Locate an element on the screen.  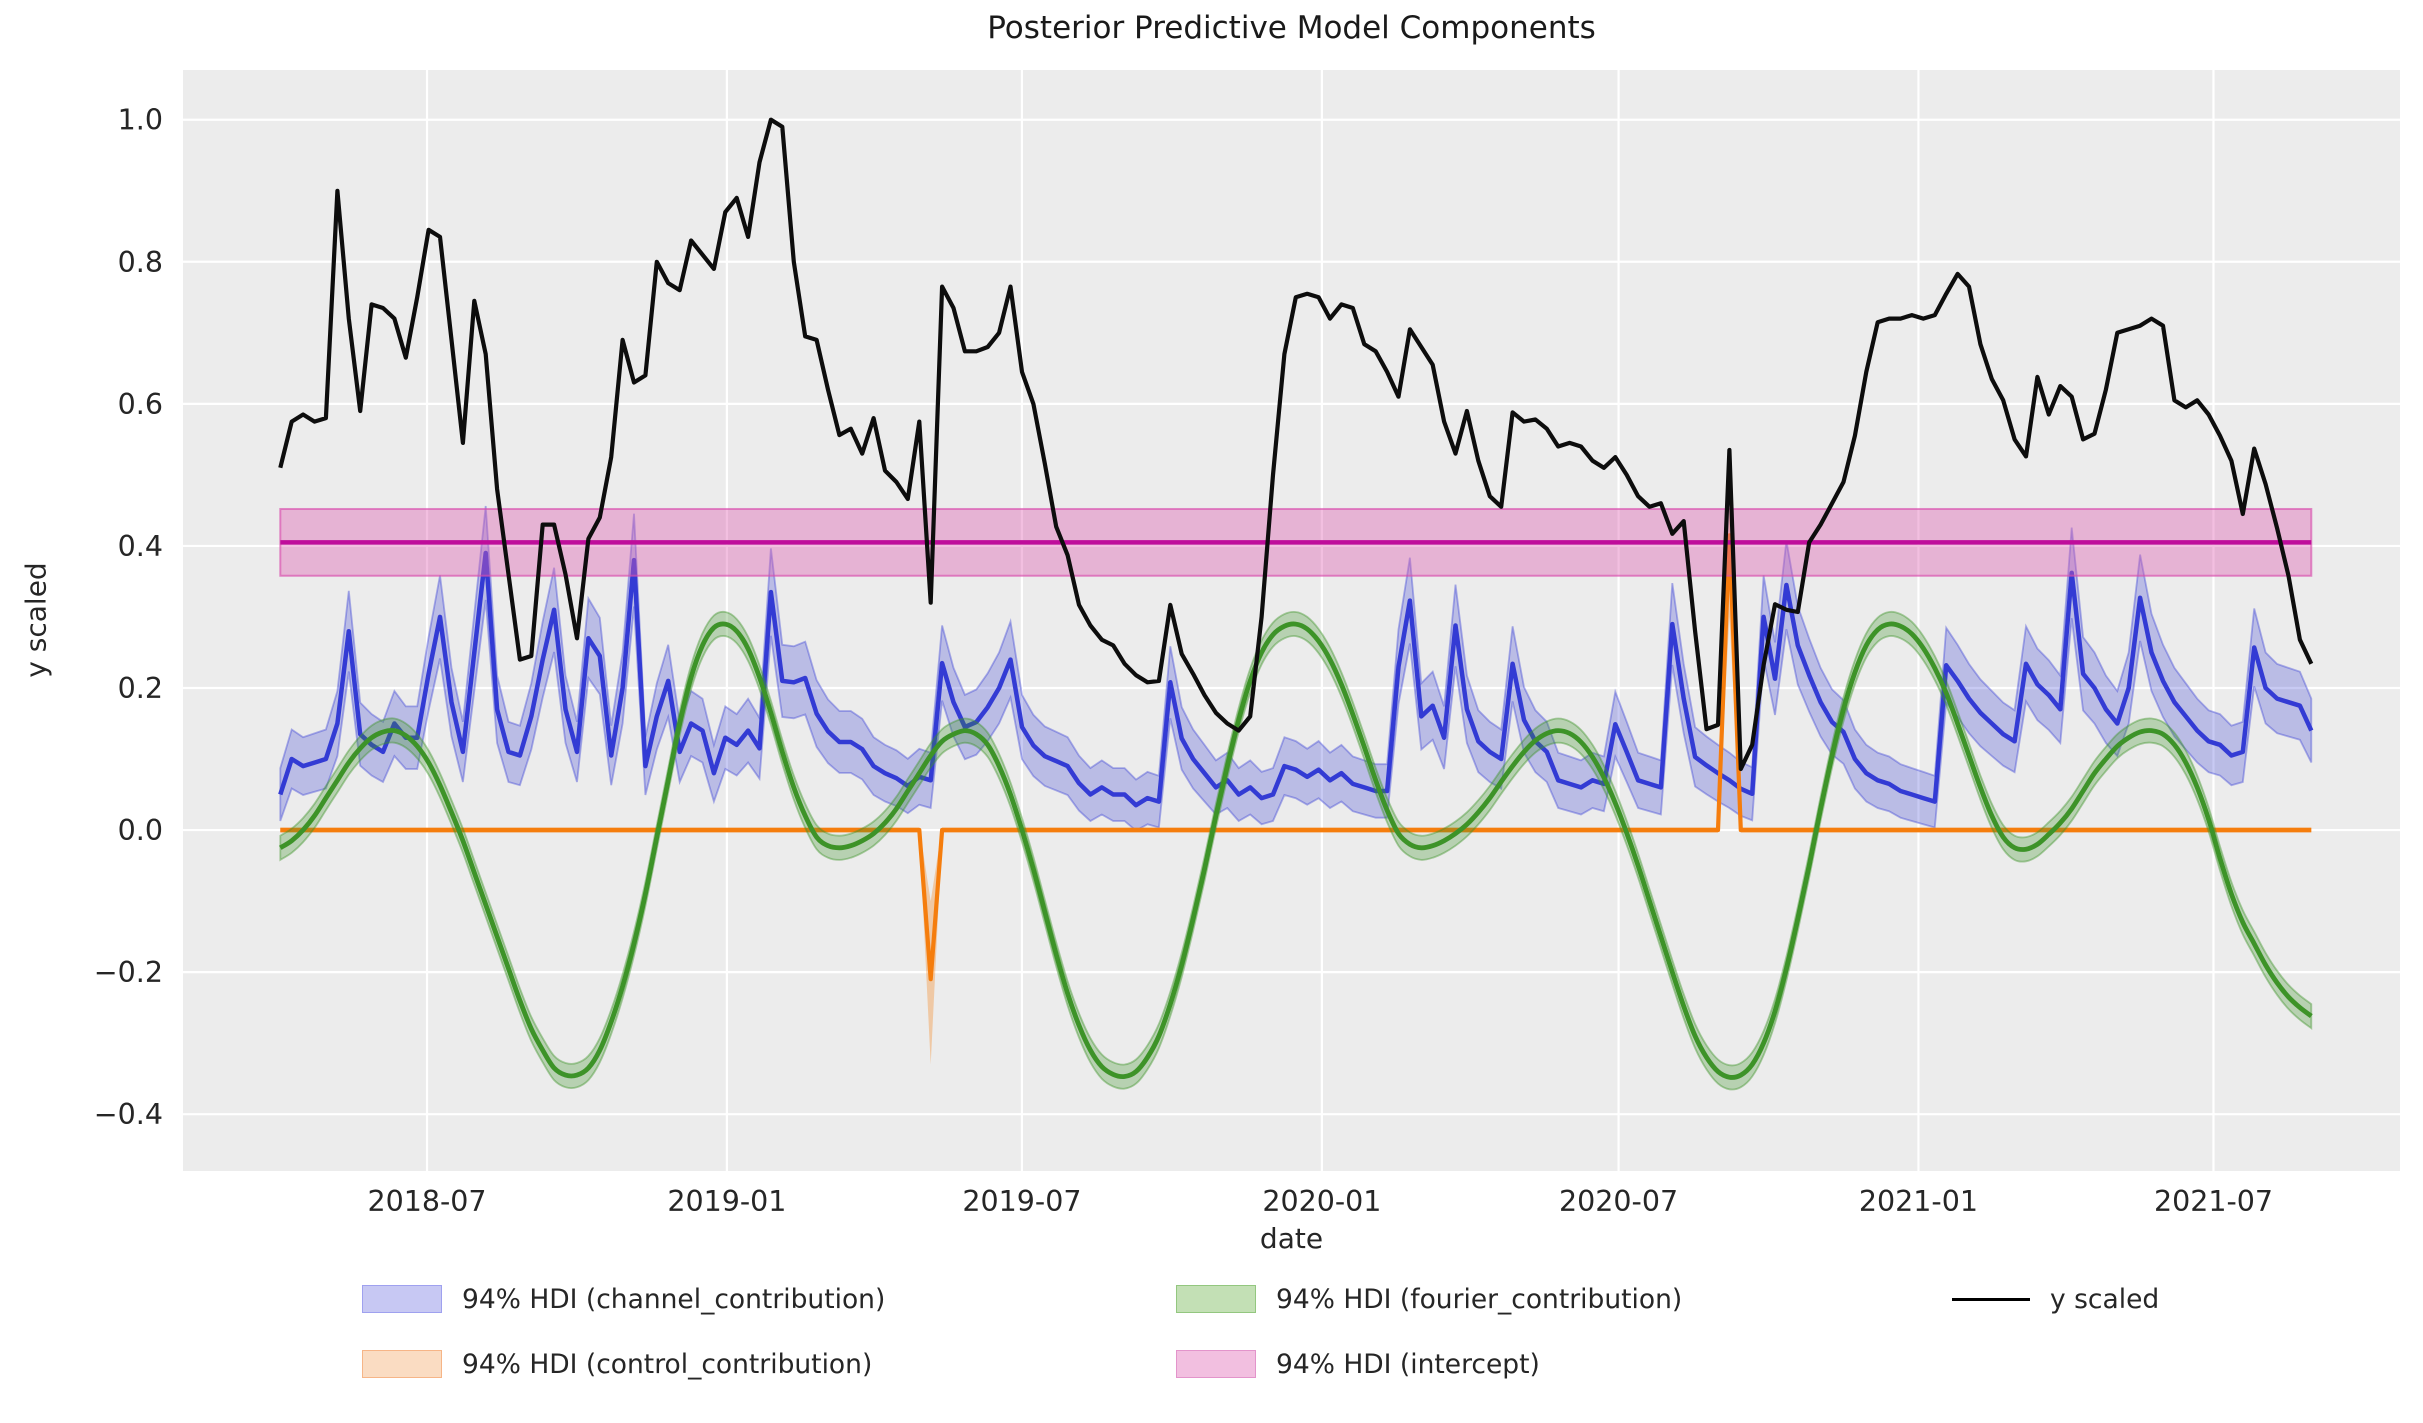
control-hdi-swatch is located at coordinates (402, 1364).